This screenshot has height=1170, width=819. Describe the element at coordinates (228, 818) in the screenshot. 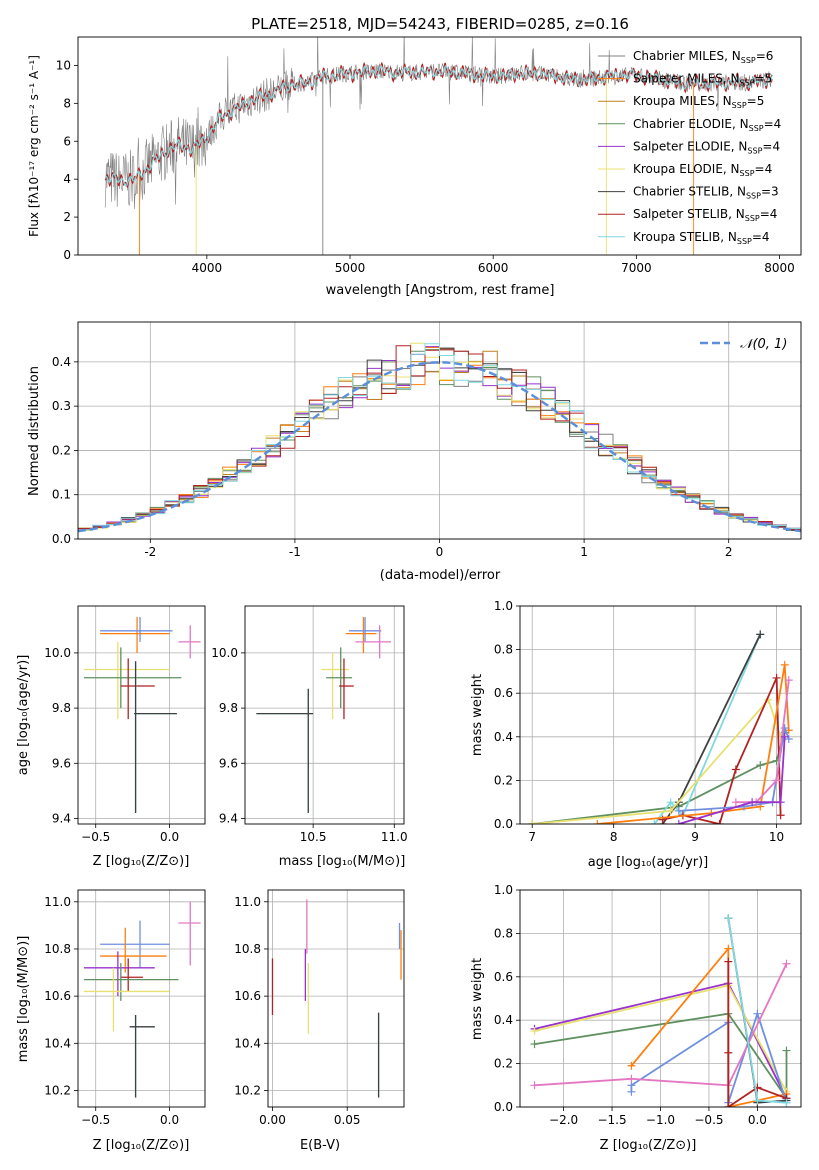

I see `age-vs-mass-ytick-label: 9.4` at that location.